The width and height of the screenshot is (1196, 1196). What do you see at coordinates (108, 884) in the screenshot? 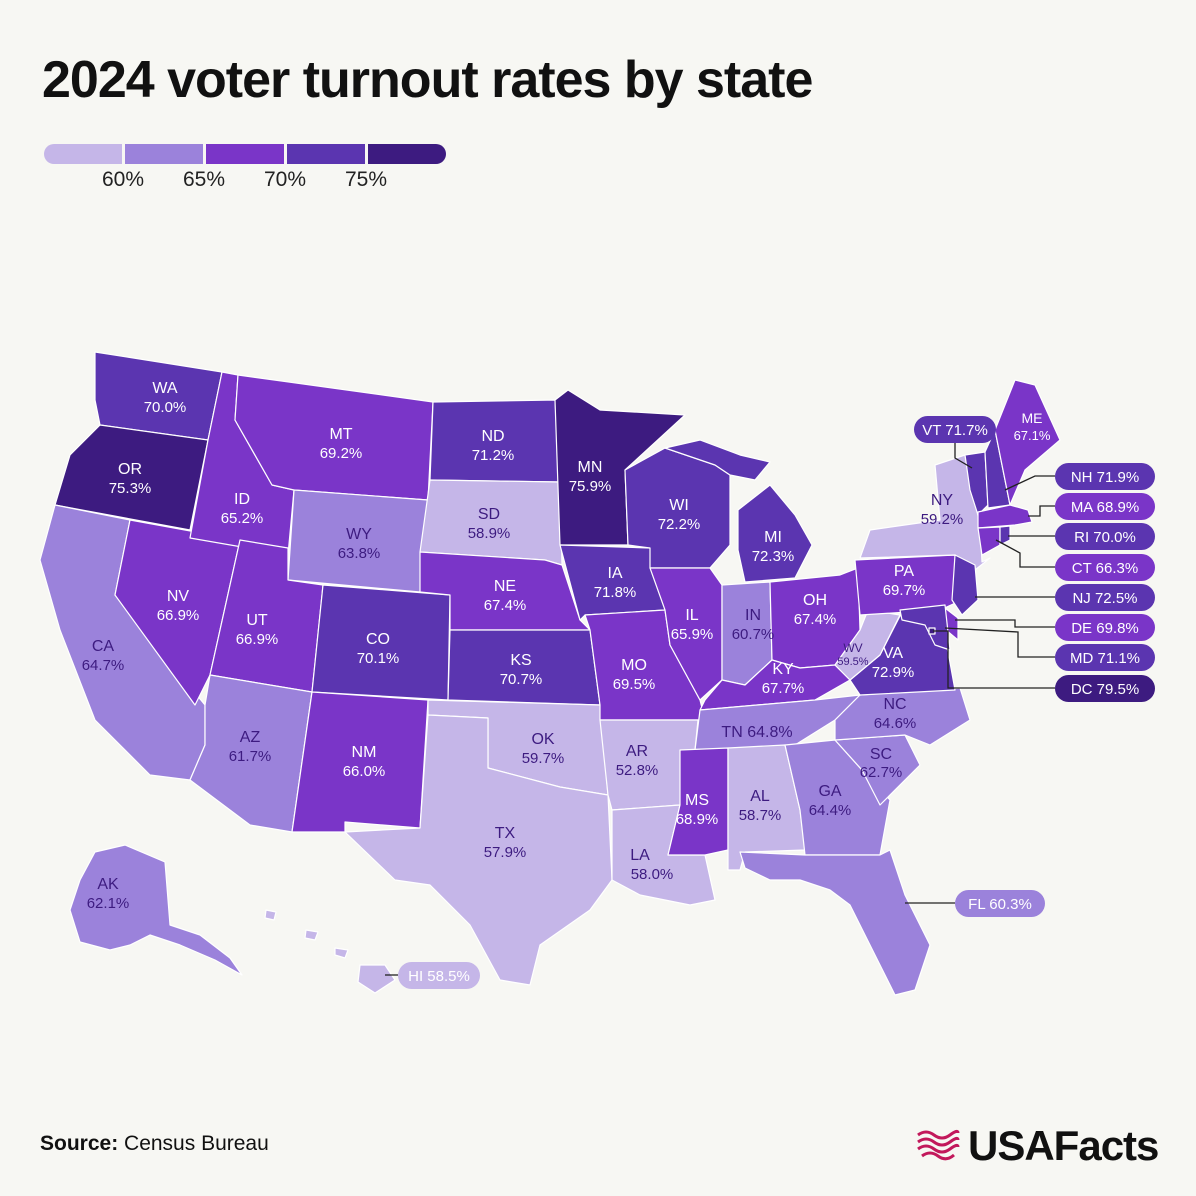
I see `label-ak: AK` at bounding box center [108, 884].